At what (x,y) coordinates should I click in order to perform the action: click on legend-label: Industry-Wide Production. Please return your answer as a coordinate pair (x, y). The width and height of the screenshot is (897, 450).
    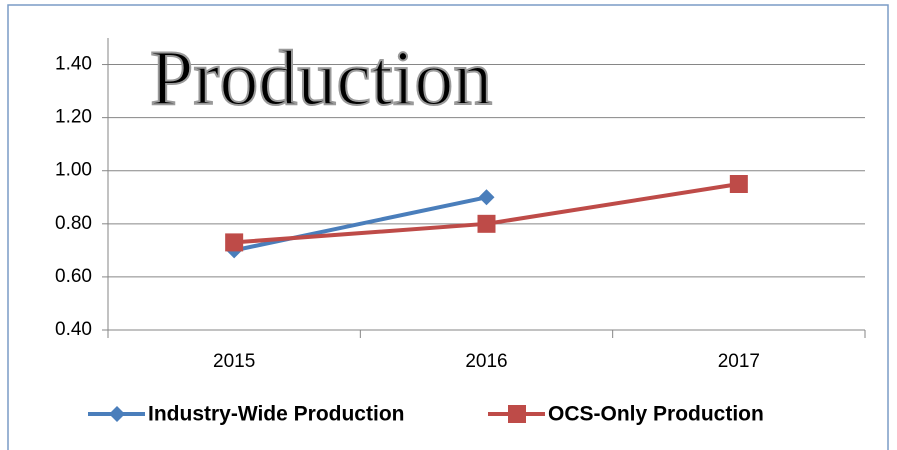
    Looking at the image, I should click on (276, 414).